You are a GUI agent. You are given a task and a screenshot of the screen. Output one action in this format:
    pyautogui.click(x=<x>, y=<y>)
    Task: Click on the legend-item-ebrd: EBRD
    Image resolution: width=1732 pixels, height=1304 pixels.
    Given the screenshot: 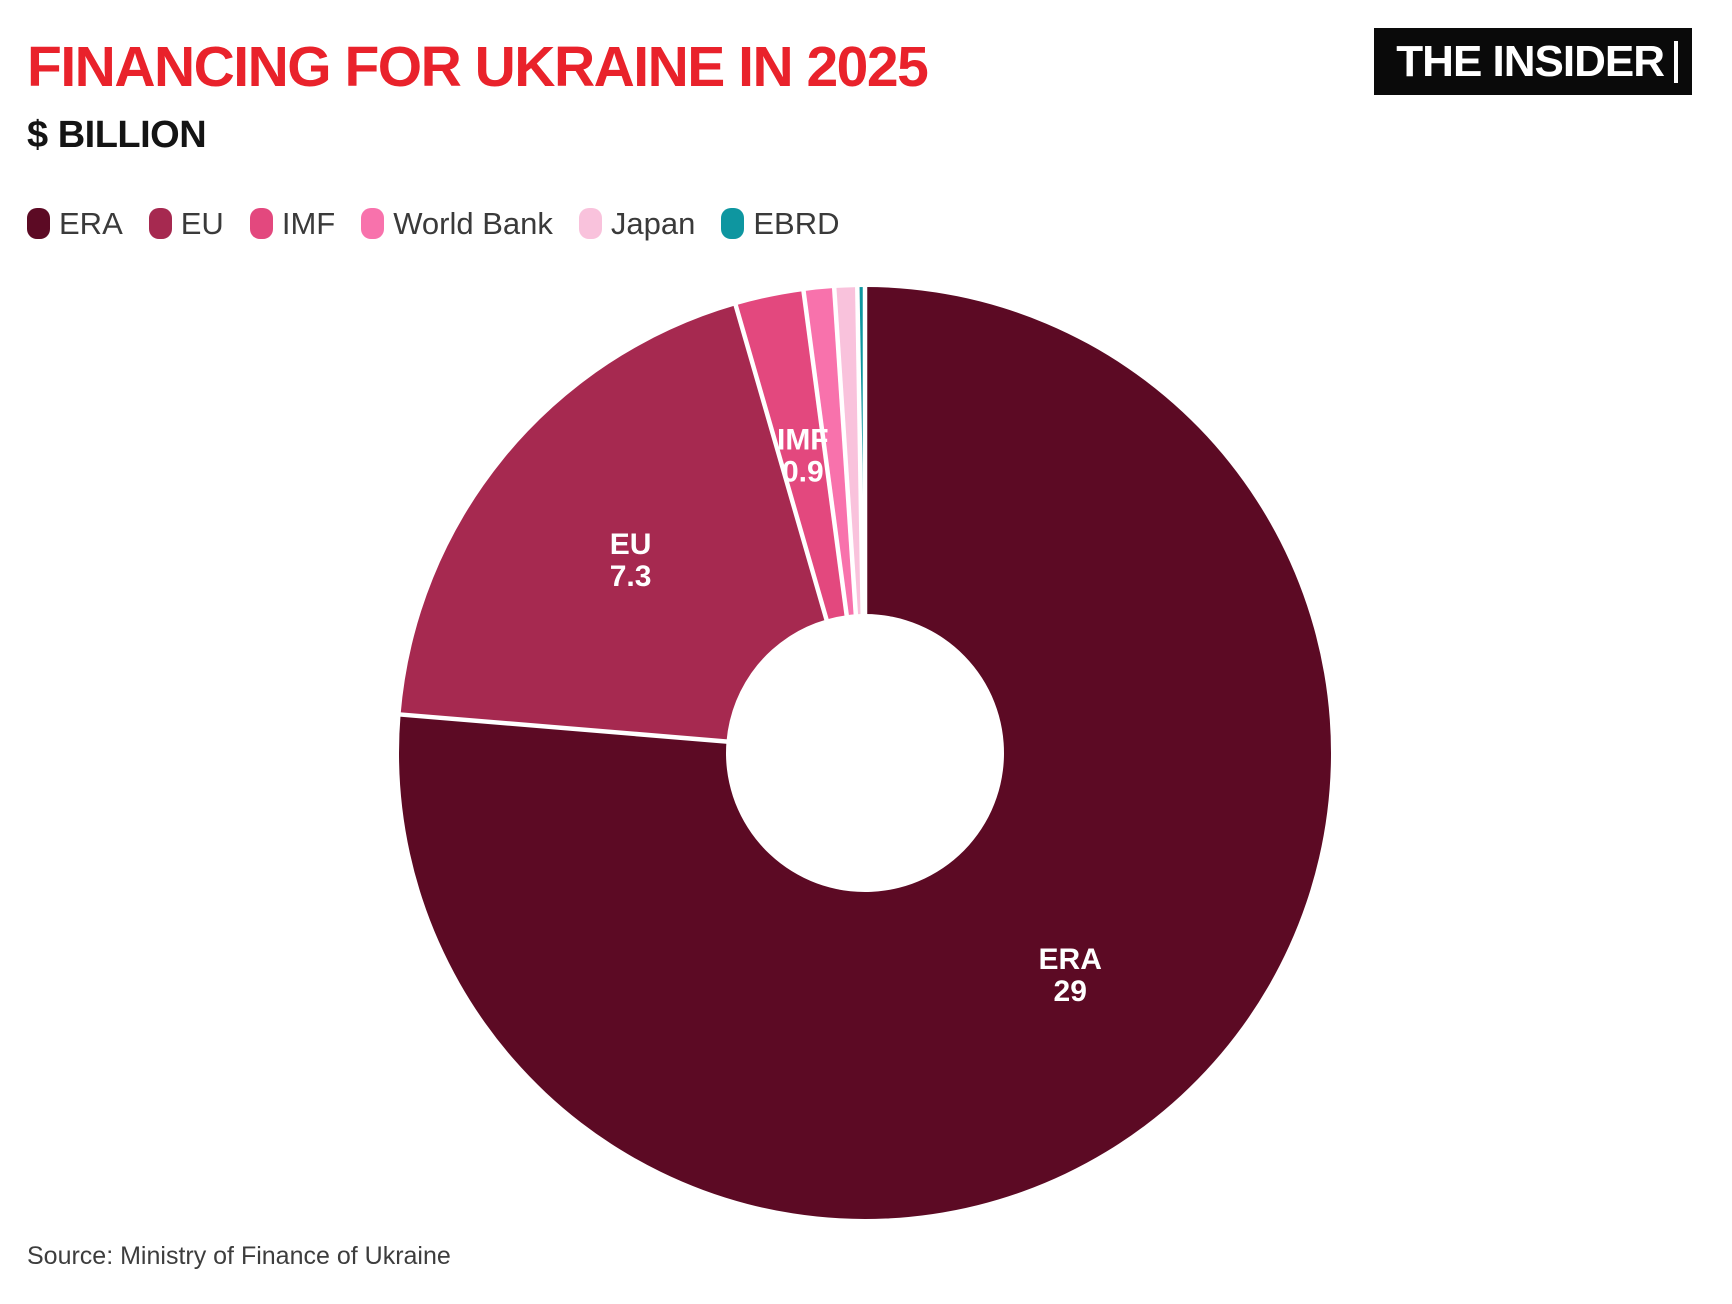 What is the action you would take?
    pyautogui.click(x=780, y=223)
    